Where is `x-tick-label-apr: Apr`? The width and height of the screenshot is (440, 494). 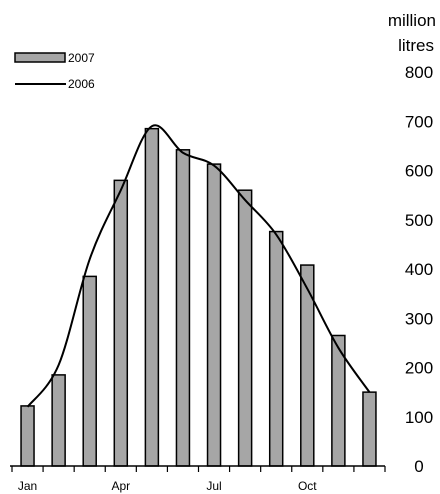
x-tick-label-apr: Apr is located at coordinates (120, 486).